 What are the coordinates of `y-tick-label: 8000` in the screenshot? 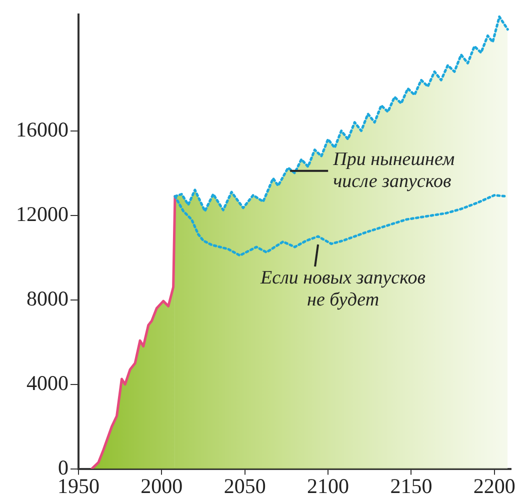 It's located at (47, 298).